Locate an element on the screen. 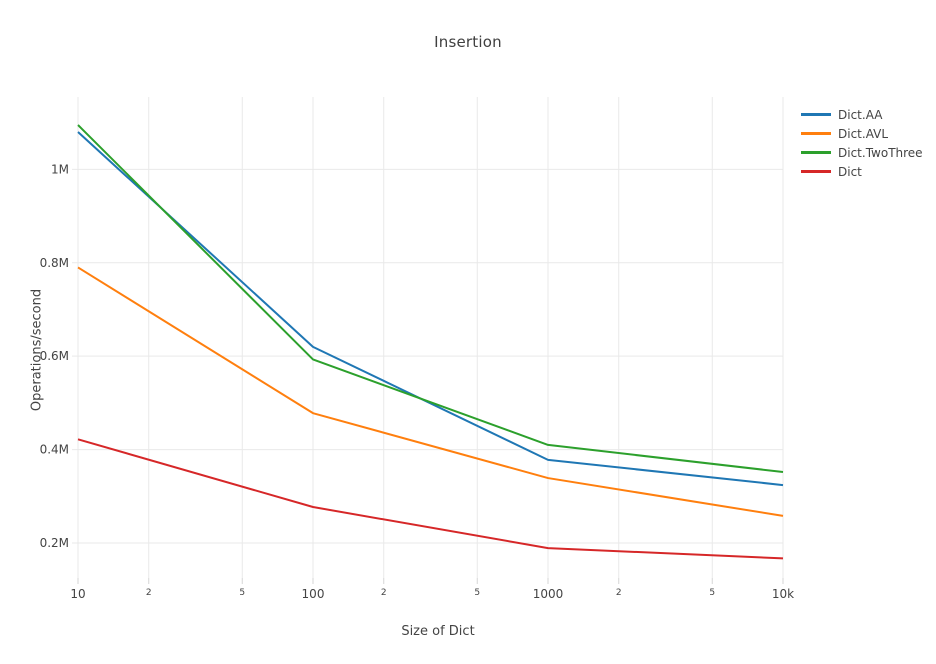 The height and width of the screenshot is (664, 936). y-tick-label: 0.6M is located at coordinates (54, 356).